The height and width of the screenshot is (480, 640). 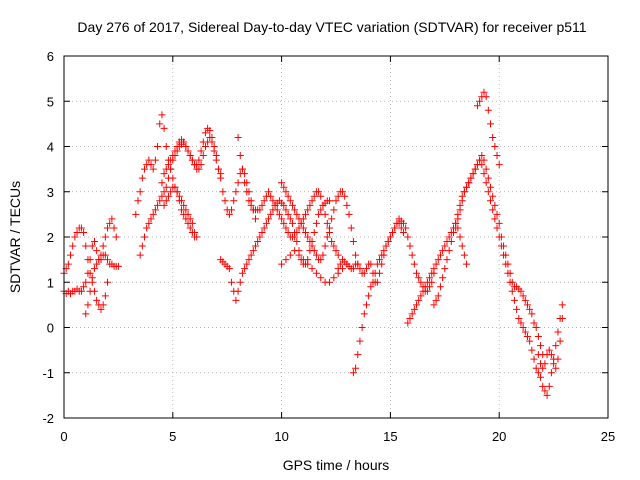 I want to click on x-tick-label-4: 20, so click(x=499, y=436).